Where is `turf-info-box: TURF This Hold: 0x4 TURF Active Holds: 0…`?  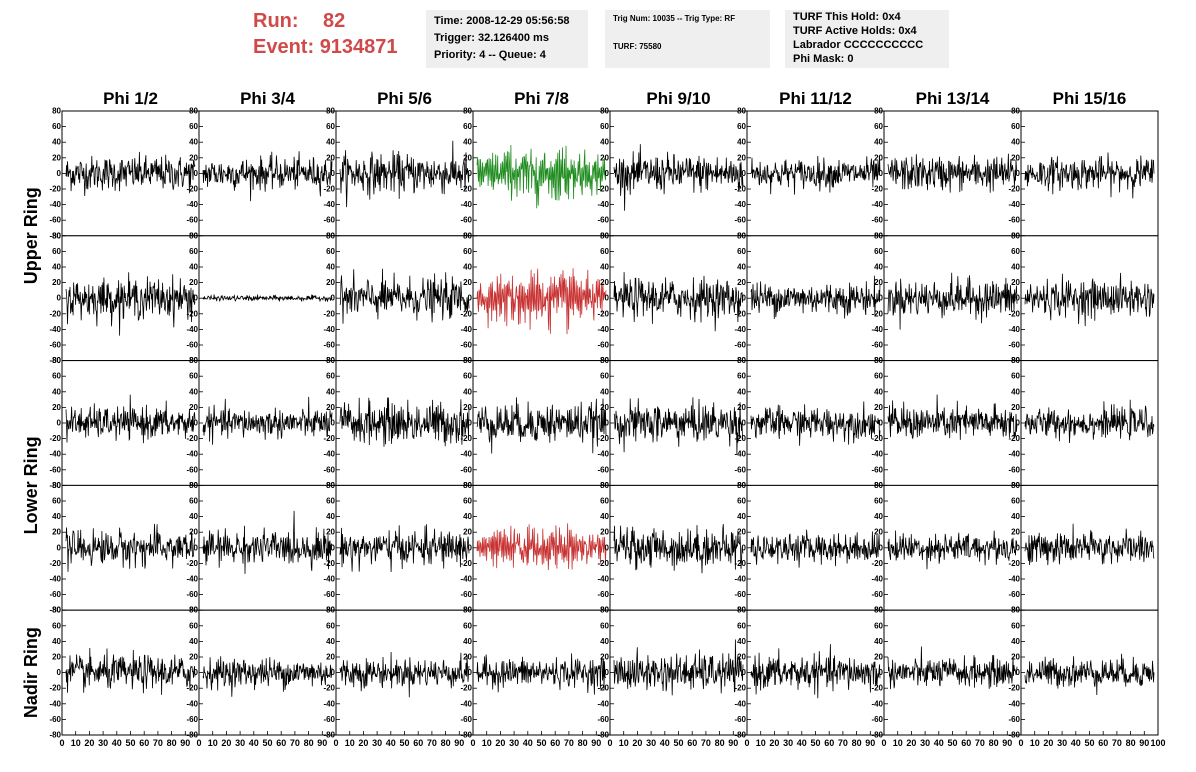 turf-info-box: TURF This Hold: 0x4 TURF Active Holds: 0… is located at coordinates (867, 39).